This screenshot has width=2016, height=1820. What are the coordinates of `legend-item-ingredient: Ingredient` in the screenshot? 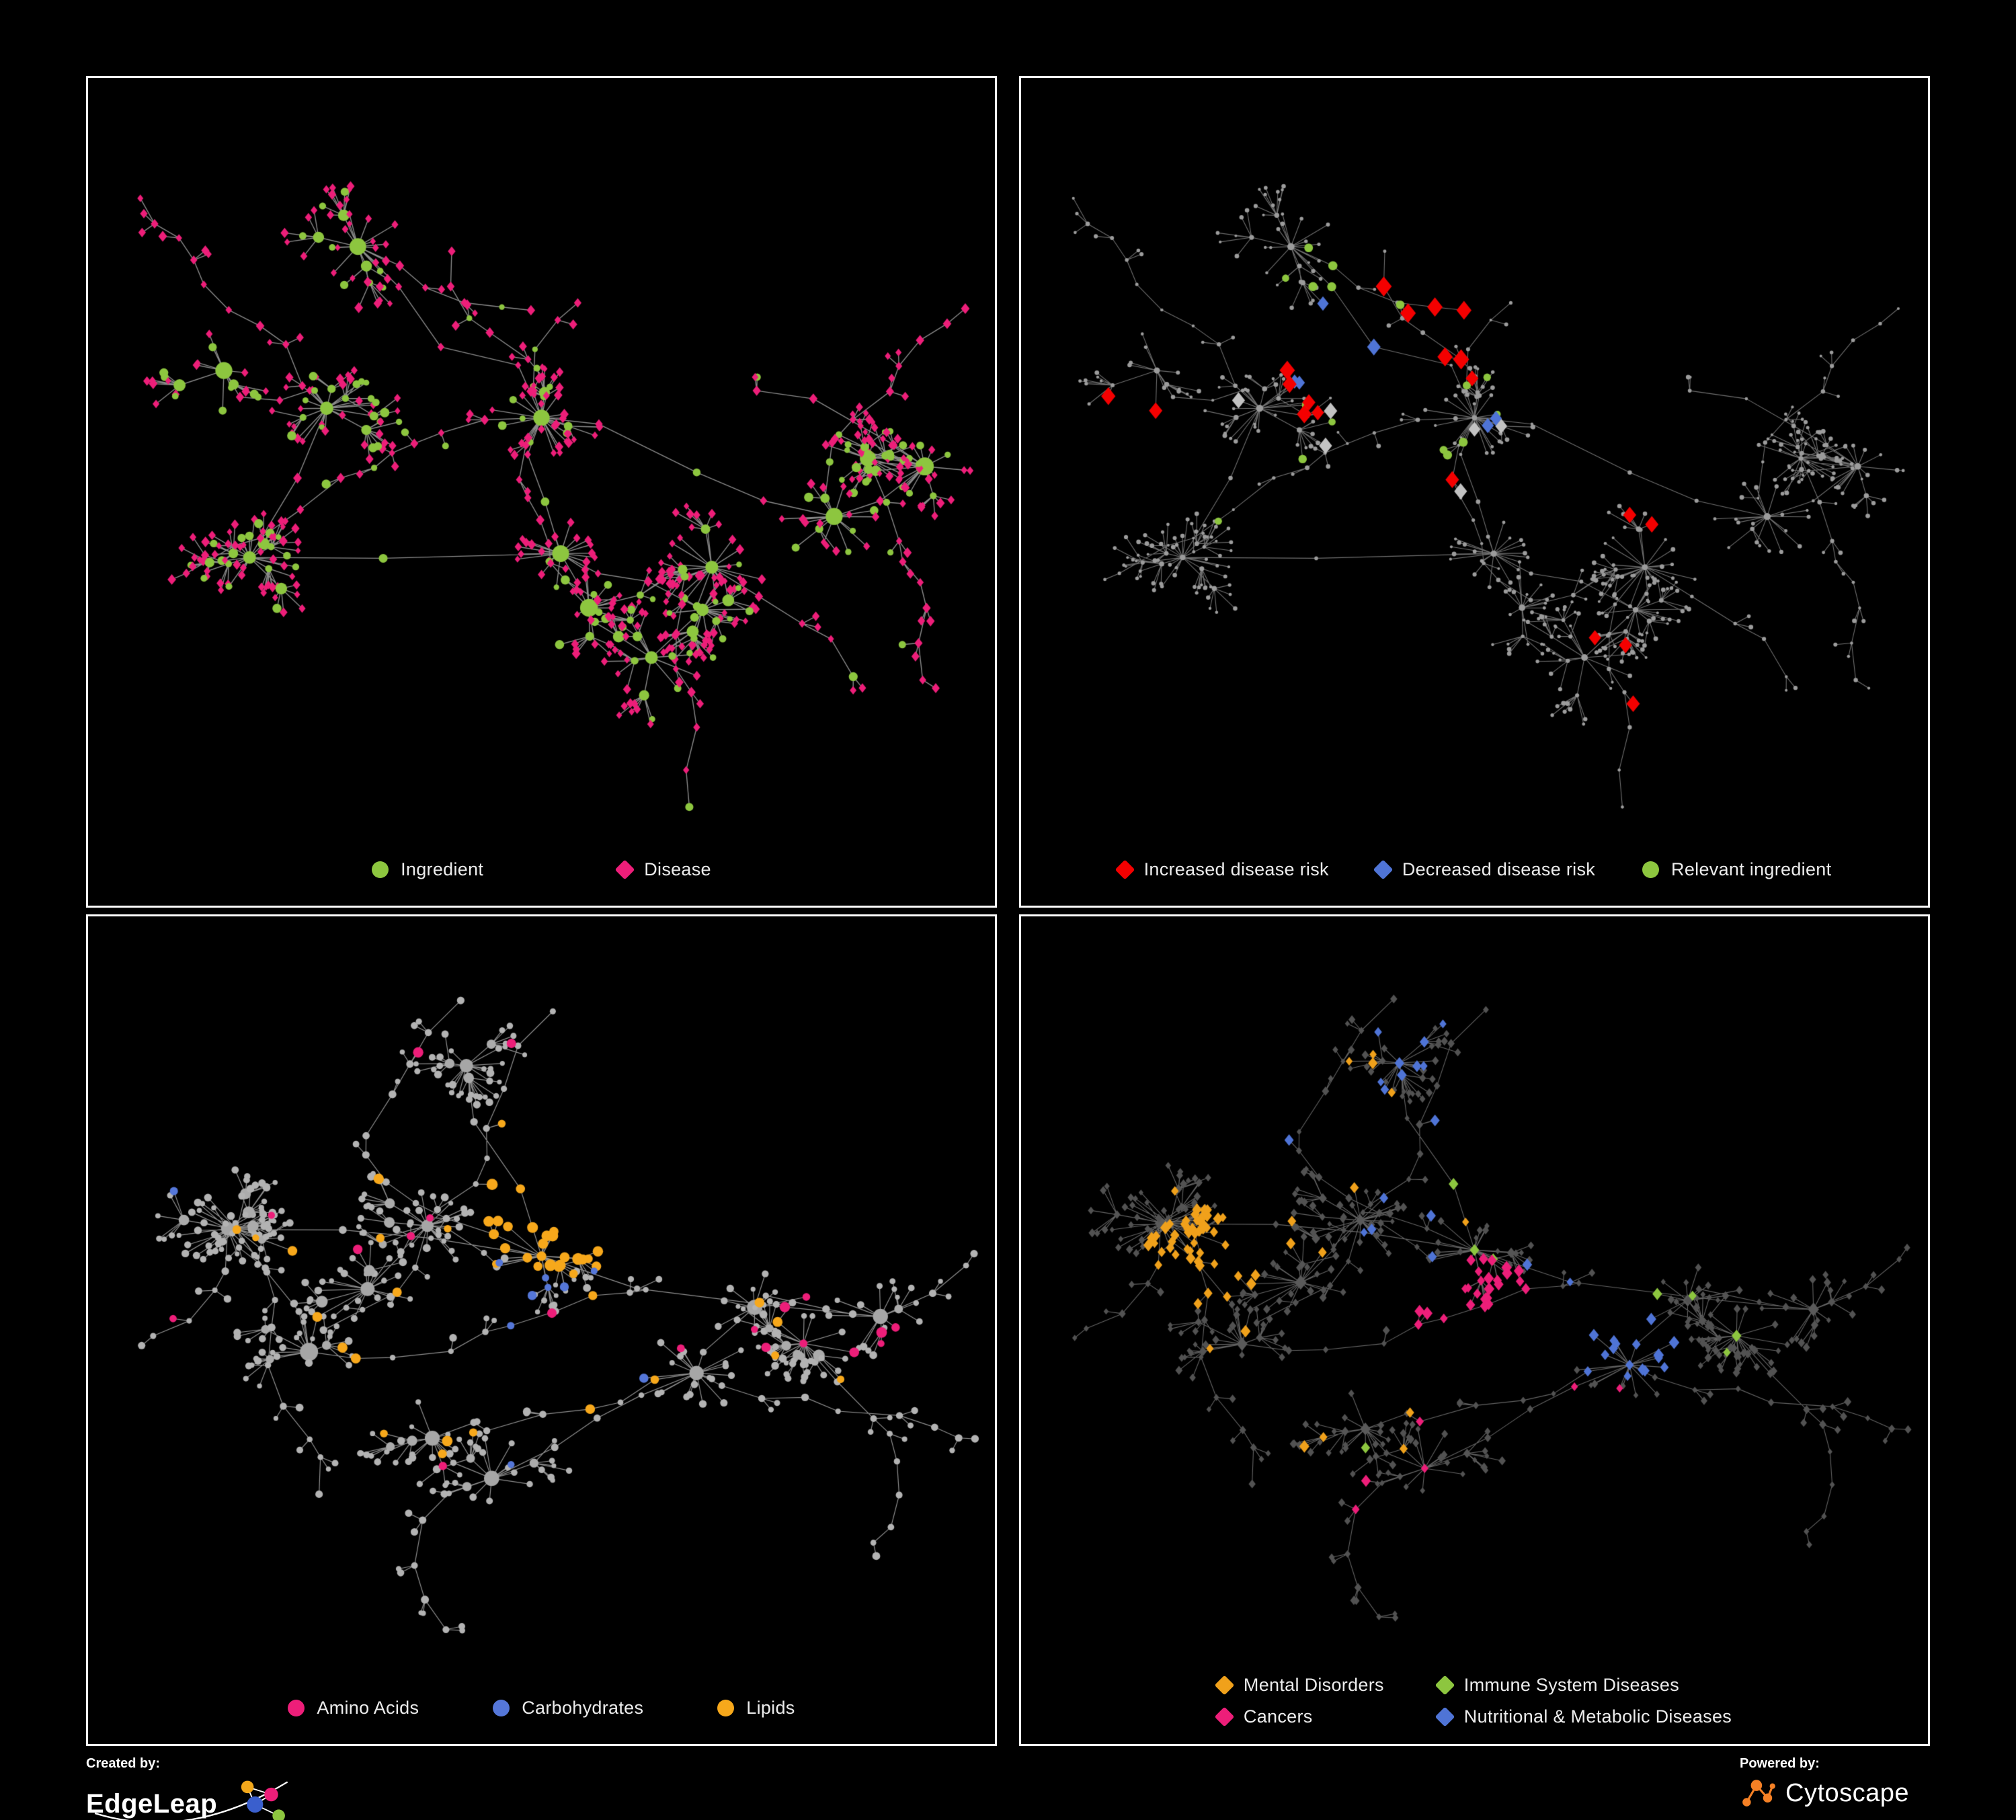 It's located at (427, 869).